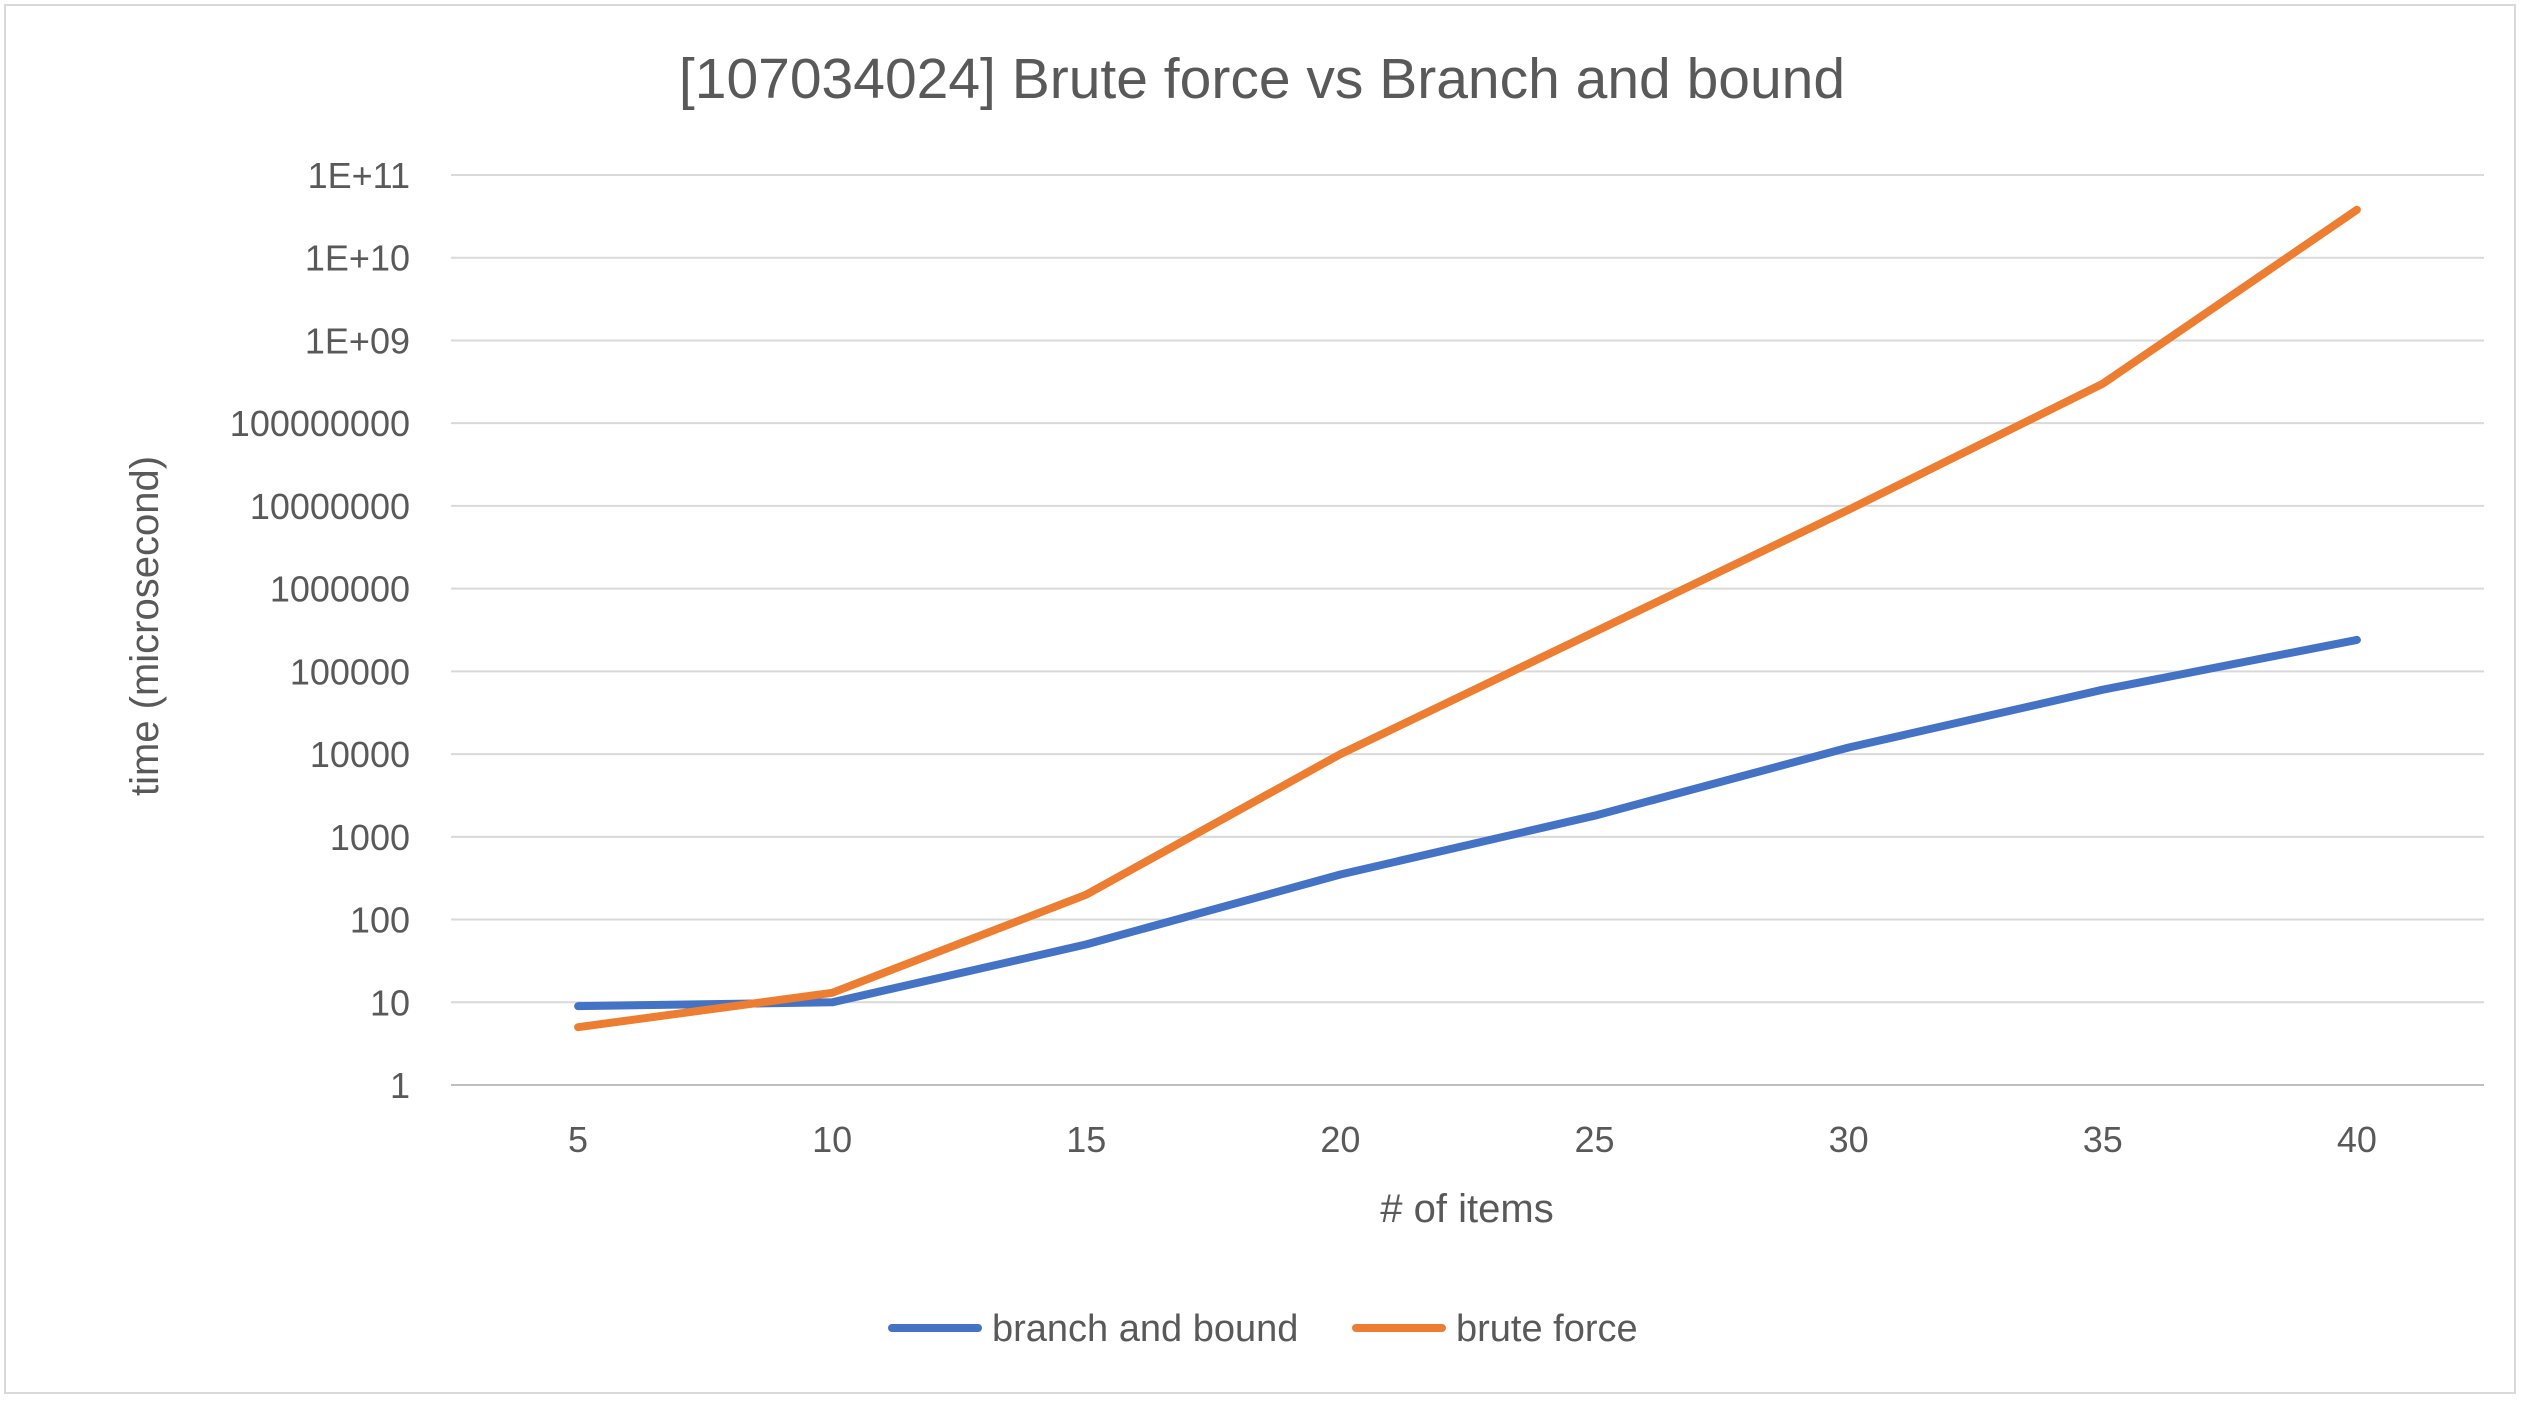 This screenshot has height=1402, width=2525. What do you see at coordinates (340, 589) in the screenshot?
I see `y-tick-label: 1000000` at bounding box center [340, 589].